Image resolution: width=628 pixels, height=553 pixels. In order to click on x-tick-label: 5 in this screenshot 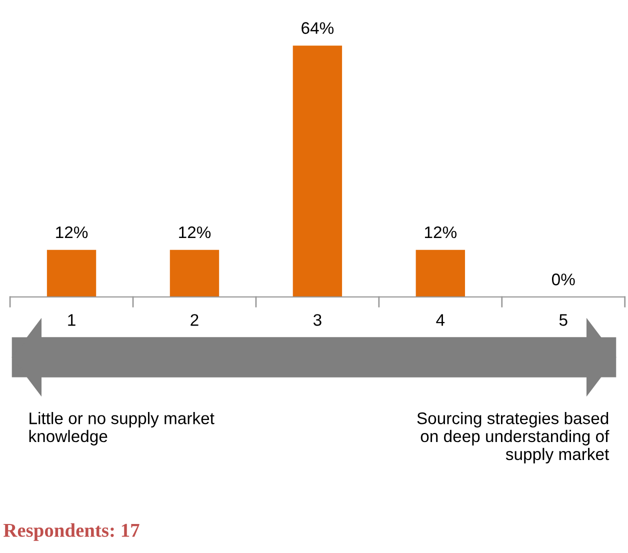, I will do `click(563, 320)`.